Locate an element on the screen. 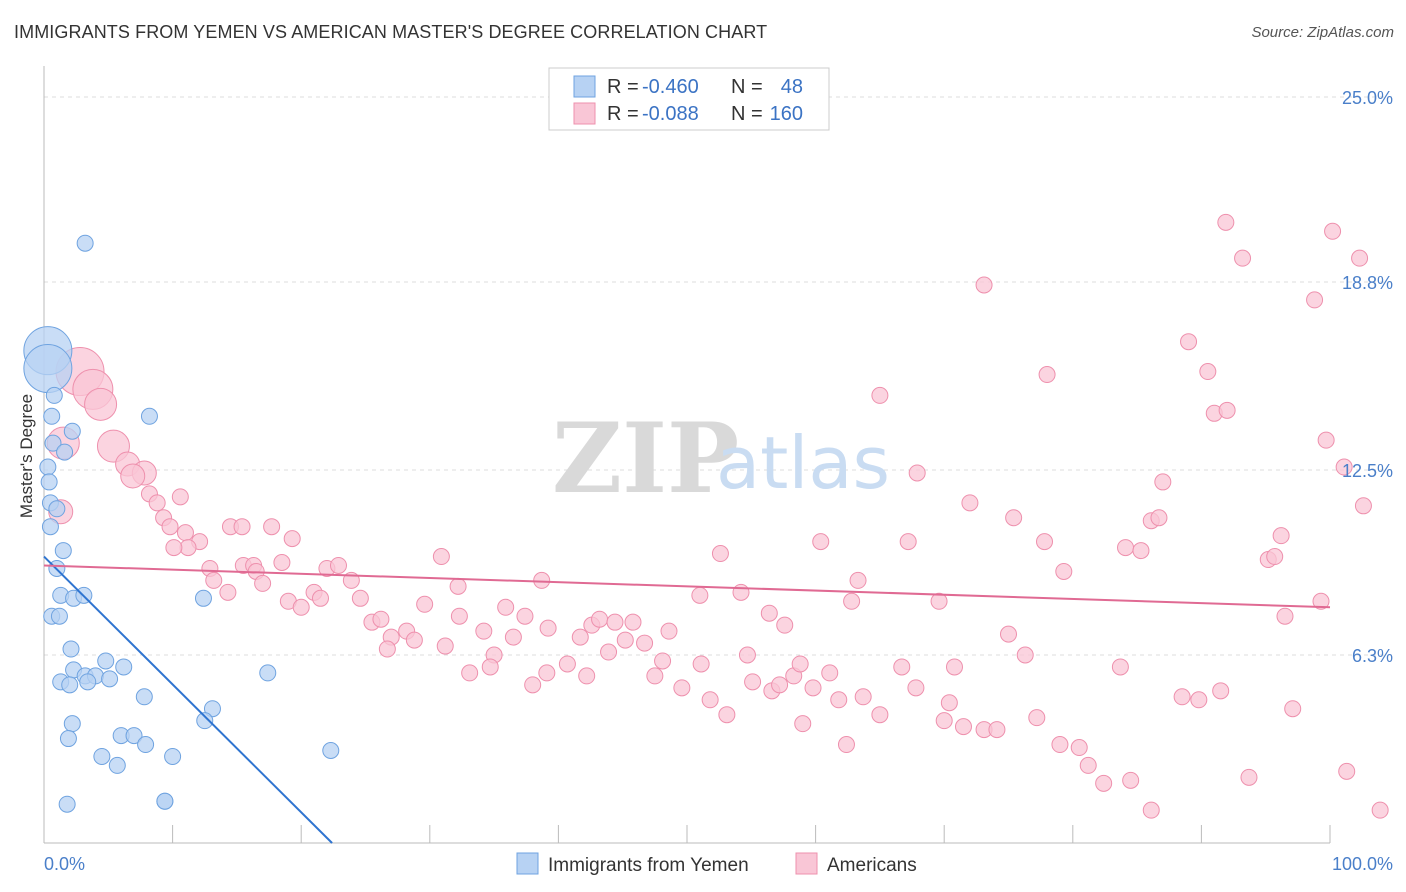 Image resolution: width=1406 pixels, height=892 pixels. bottom-legend-swatch-yemen is located at coordinates (527, 863).